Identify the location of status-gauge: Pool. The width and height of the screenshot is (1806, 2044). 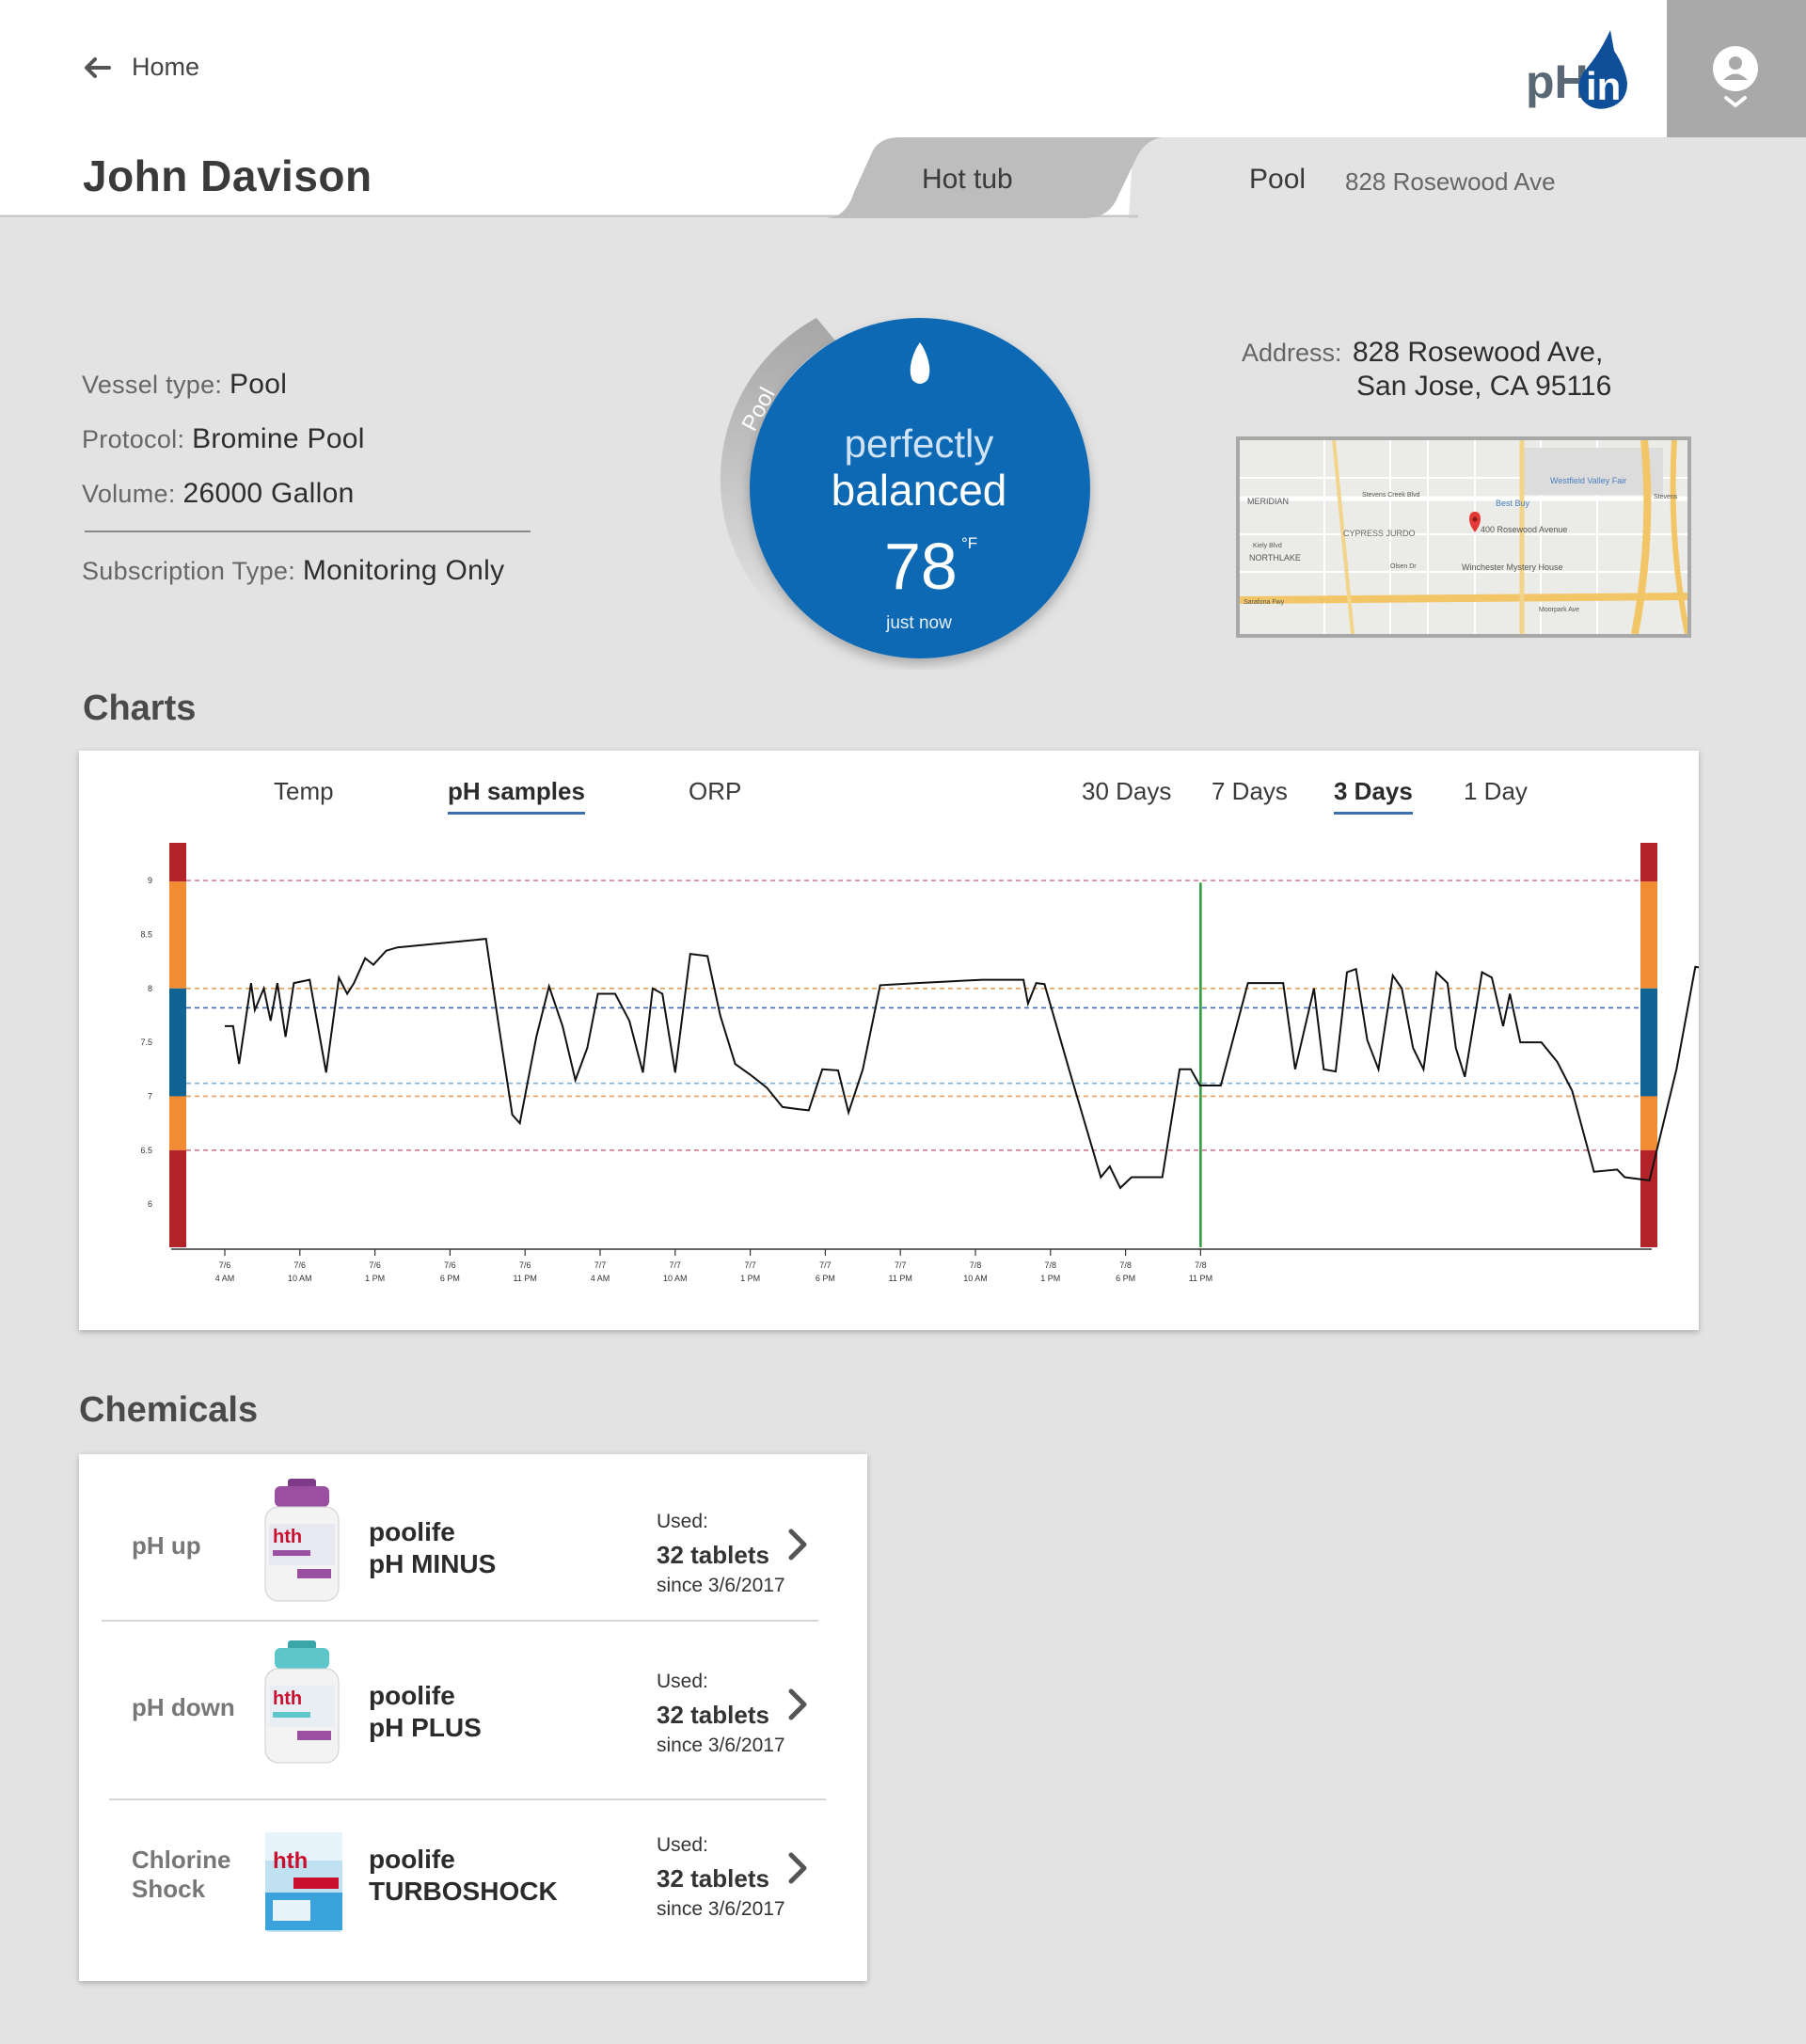
(905, 488).